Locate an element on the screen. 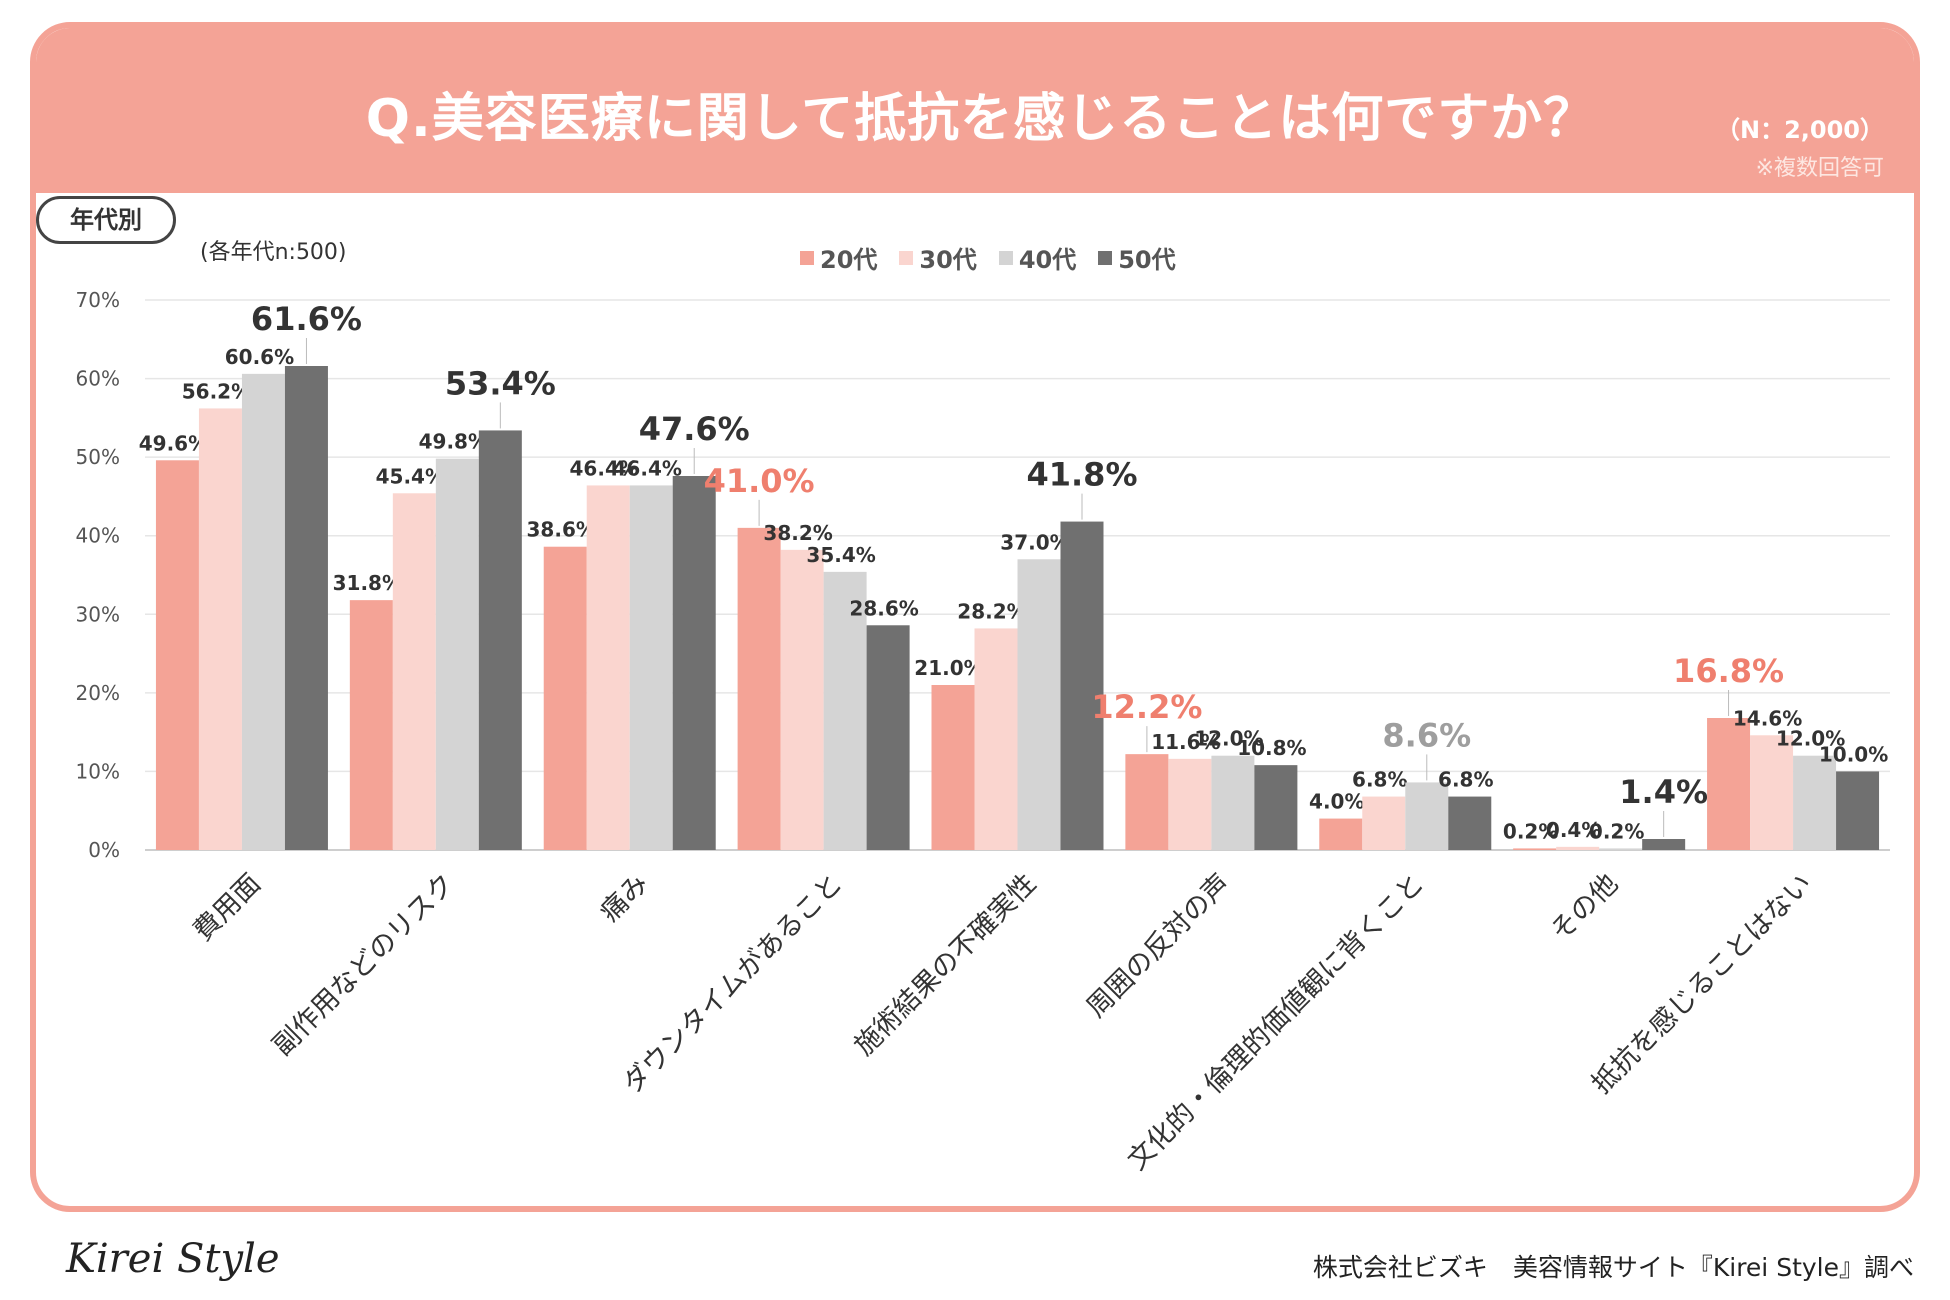 This screenshot has height=1300, width=1950. data-label: 10.8% is located at coordinates (1271, 748).